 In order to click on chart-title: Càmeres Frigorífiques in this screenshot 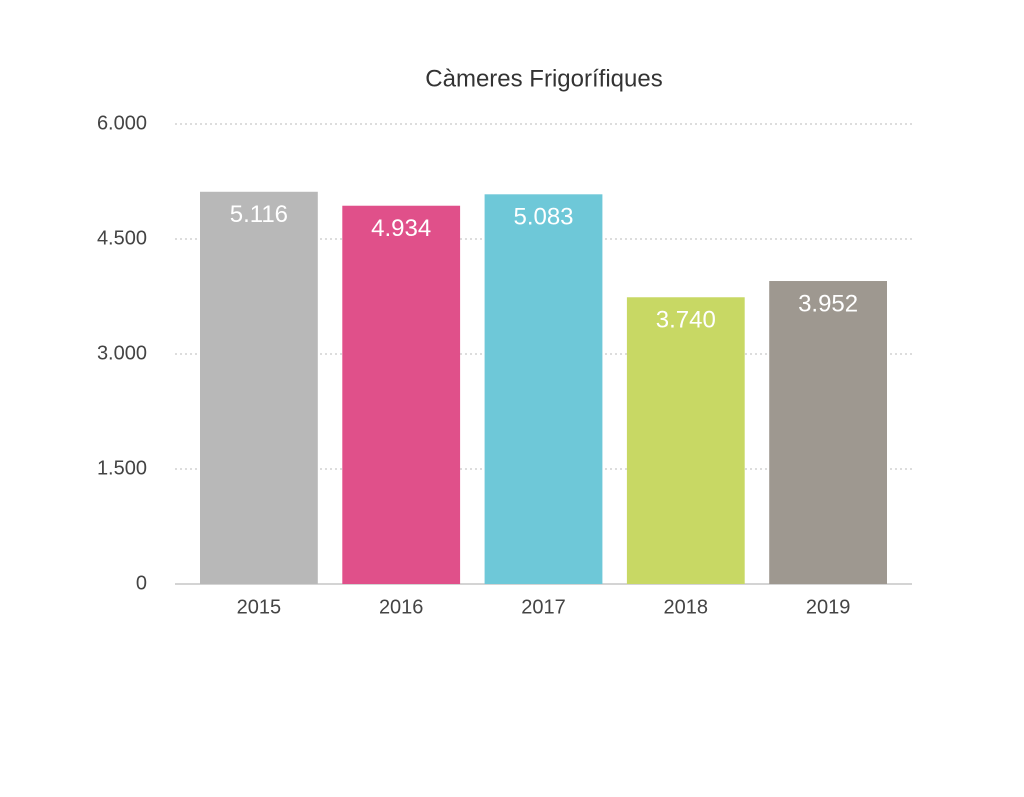, I will do `click(543, 78)`.